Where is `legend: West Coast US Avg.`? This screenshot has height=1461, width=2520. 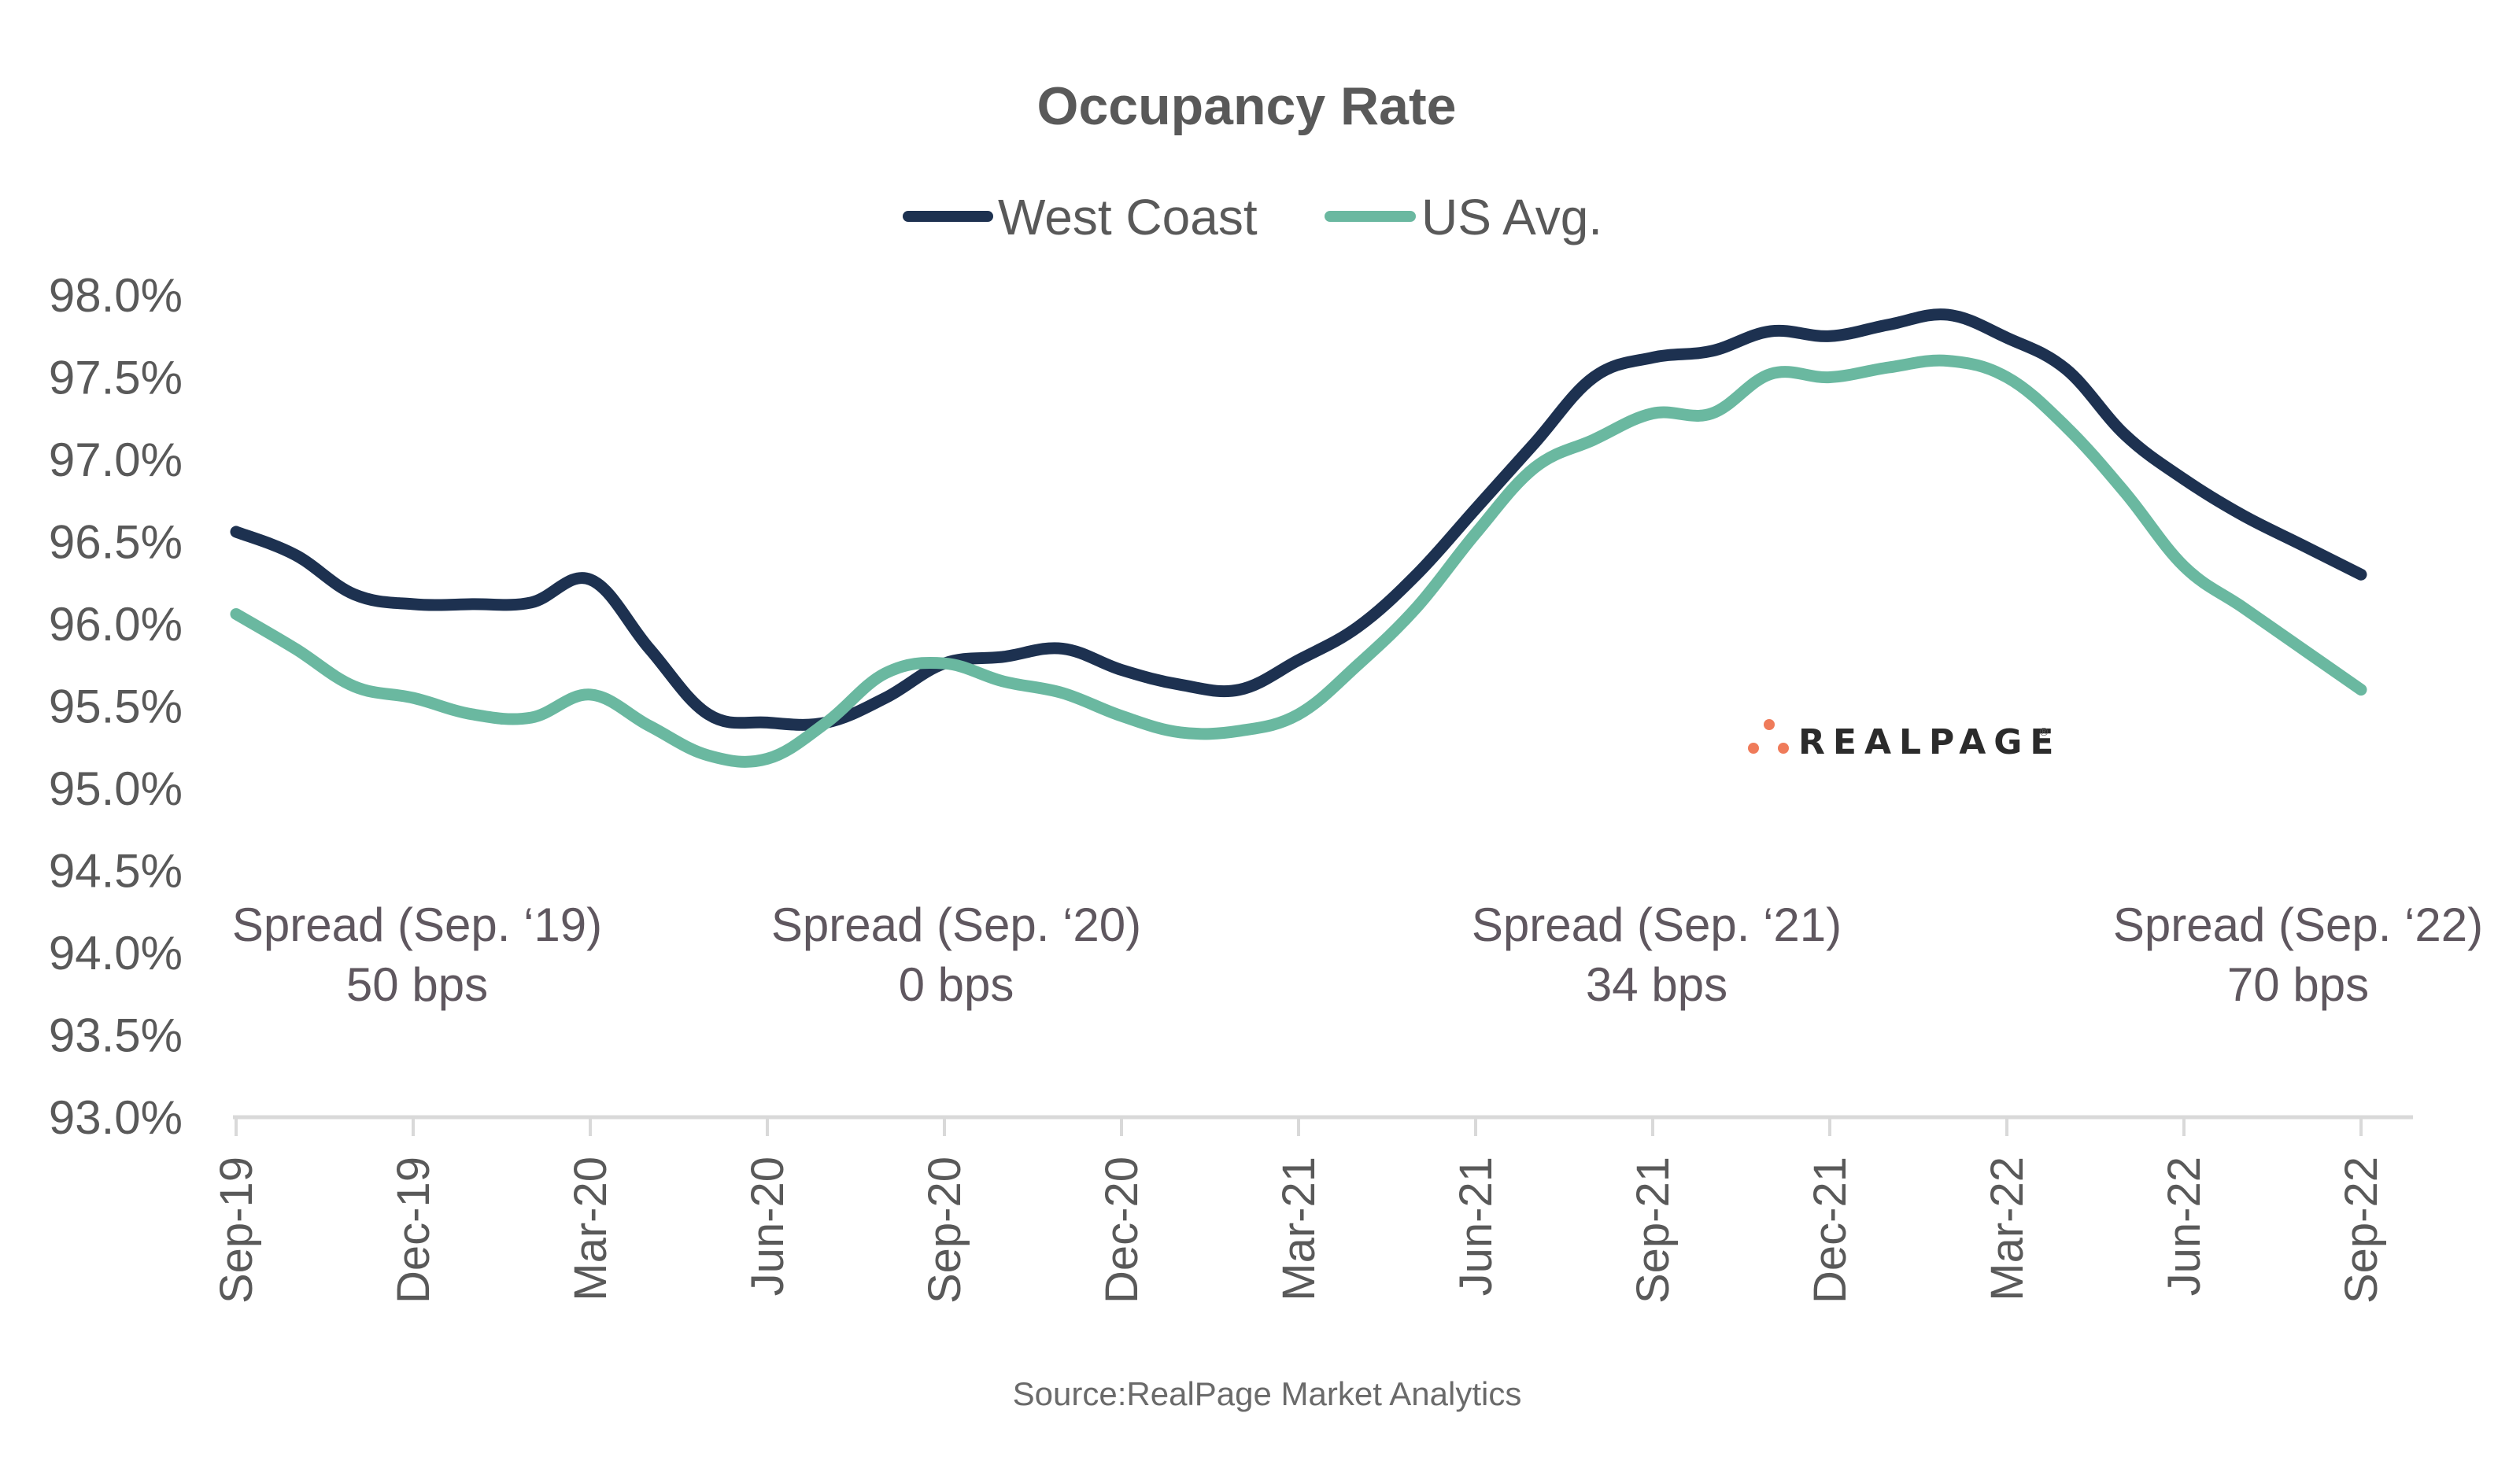
legend: West Coast US Avg. is located at coordinates (1252, 217).